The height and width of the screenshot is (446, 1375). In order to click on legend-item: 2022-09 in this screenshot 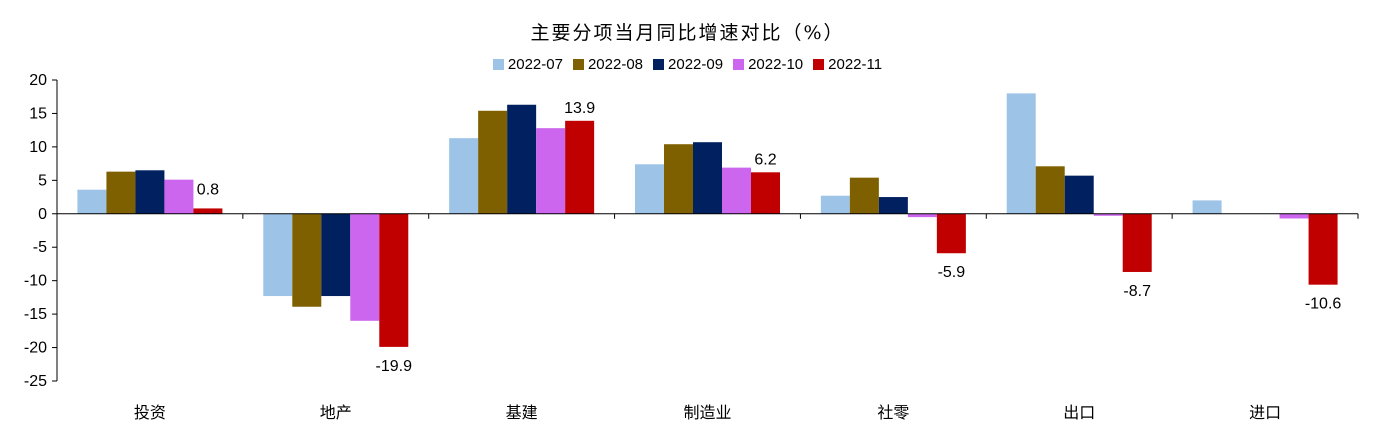, I will do `click(688, 64)`.